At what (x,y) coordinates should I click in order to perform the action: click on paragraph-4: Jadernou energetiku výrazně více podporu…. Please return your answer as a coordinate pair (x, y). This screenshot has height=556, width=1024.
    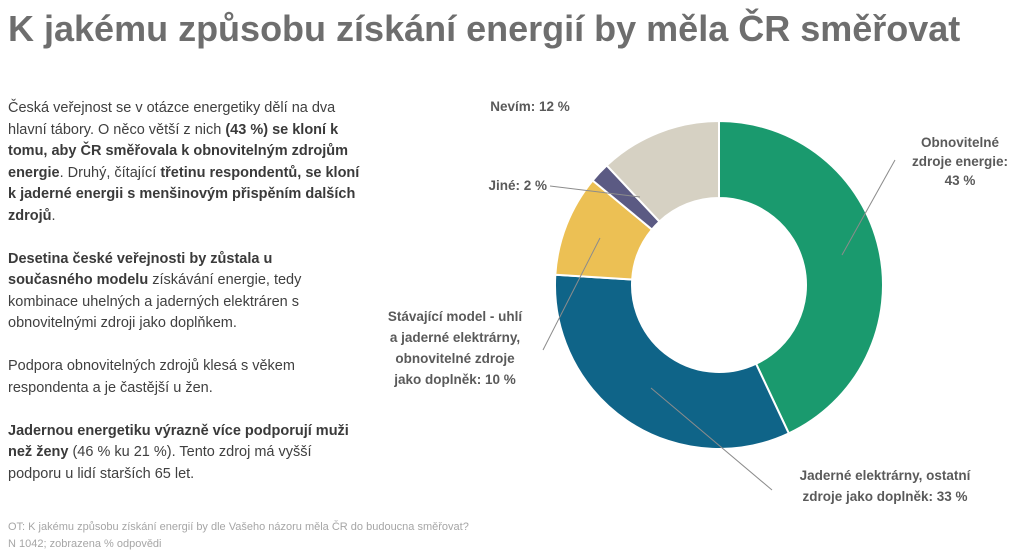
    Looking at the image, I should click on (184, 453).